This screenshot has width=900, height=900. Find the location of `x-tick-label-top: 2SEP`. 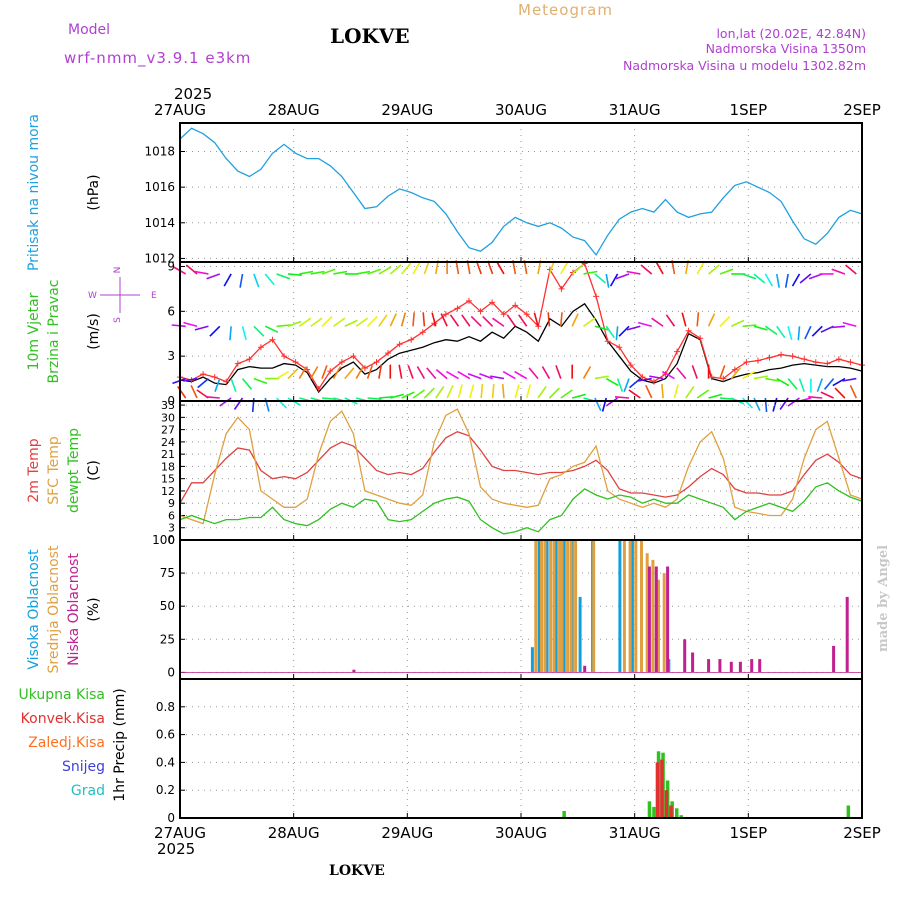

x-tick-label-top: 2SEP is located at coordinates (862, 110).